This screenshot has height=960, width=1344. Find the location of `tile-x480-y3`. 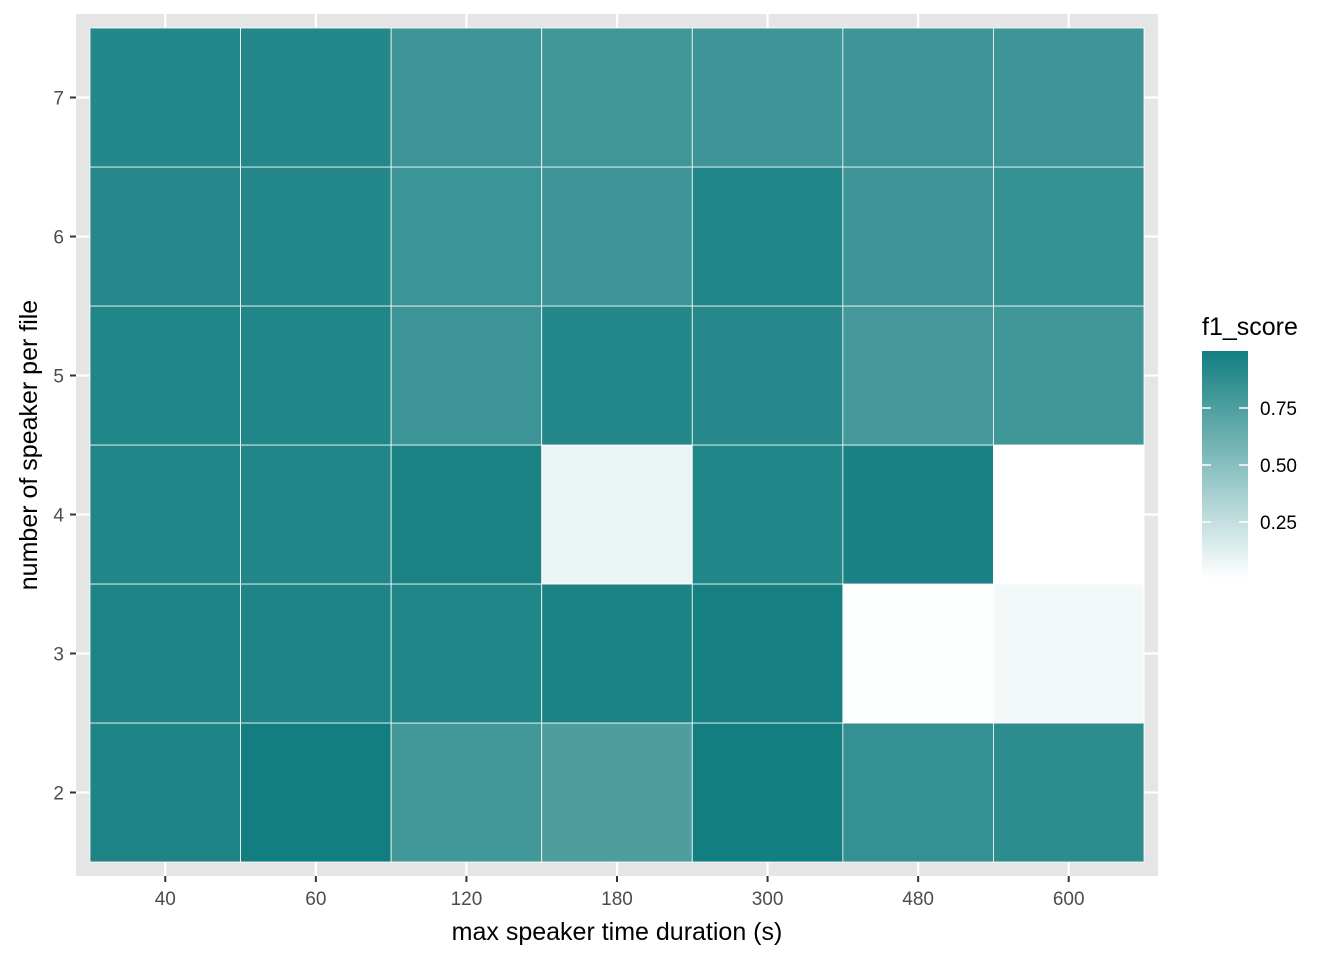

tile-x480-y3 is located at coordinates (918, 653).